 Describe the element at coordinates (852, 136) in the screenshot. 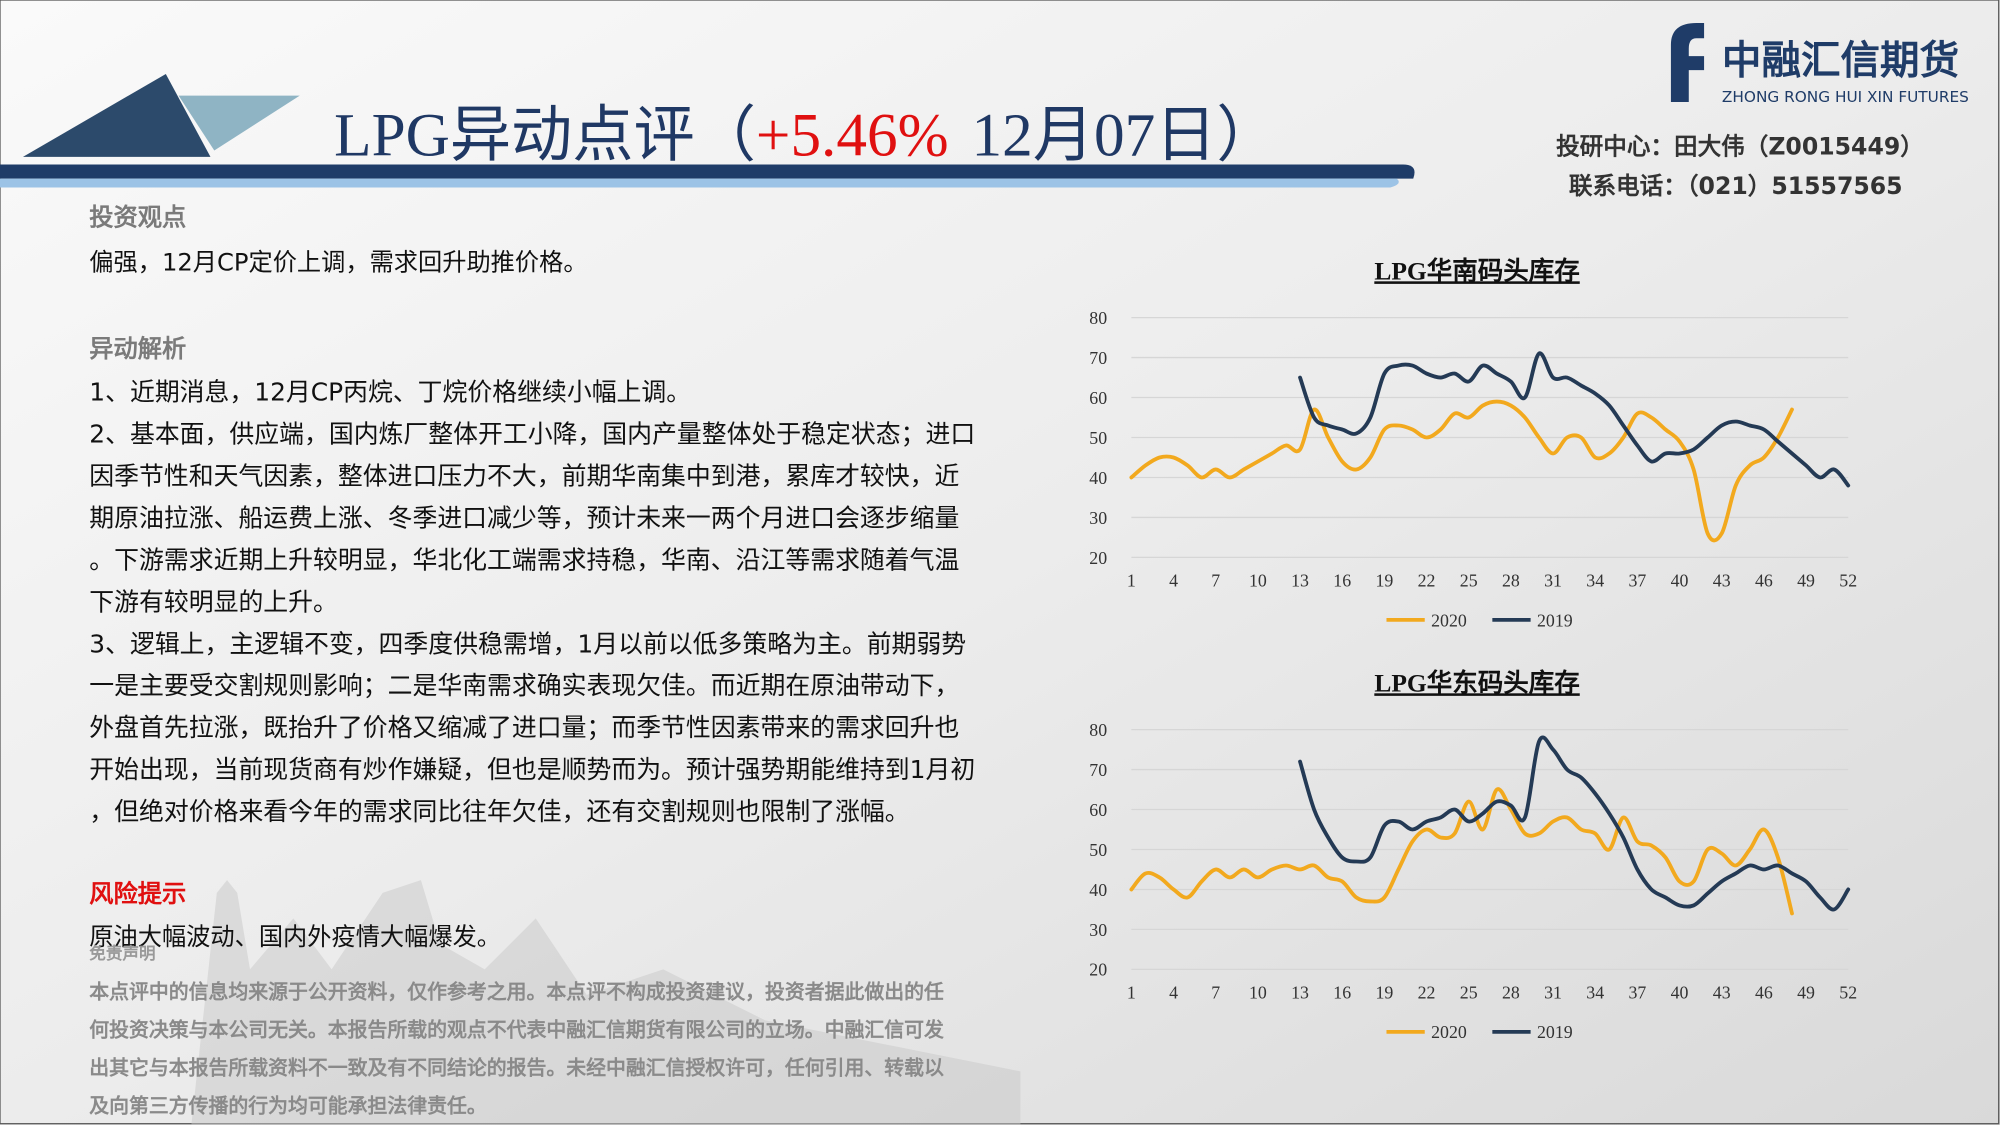

I see `title-change: +5.46%` at that location.